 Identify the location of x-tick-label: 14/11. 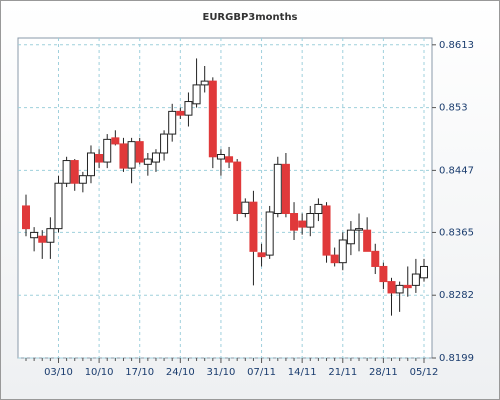
(302, 372).